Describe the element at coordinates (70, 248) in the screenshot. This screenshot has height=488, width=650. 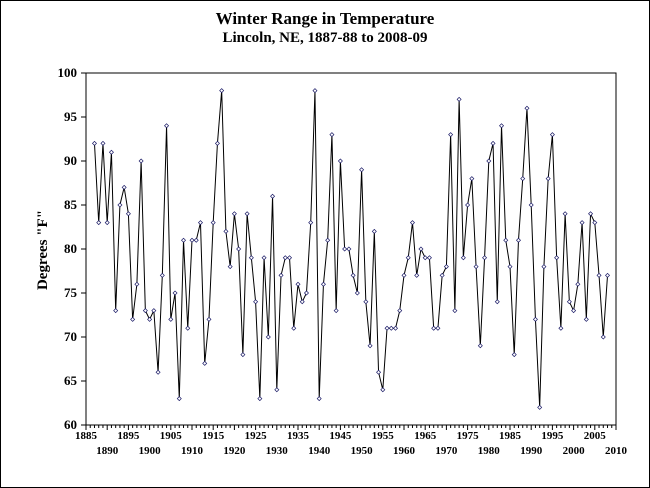
I see `y-tick-label: 80` at that location.